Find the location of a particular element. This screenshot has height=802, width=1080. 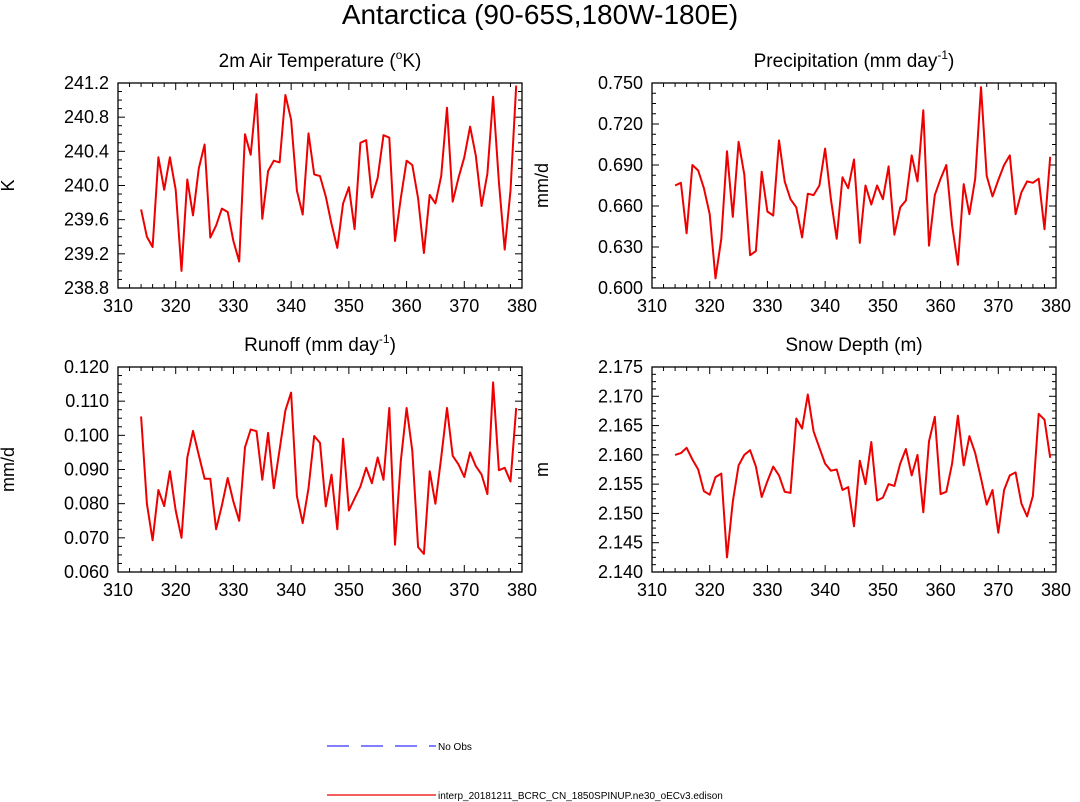

y-tick-label: 0.060 is located at coordinates (86, 572).